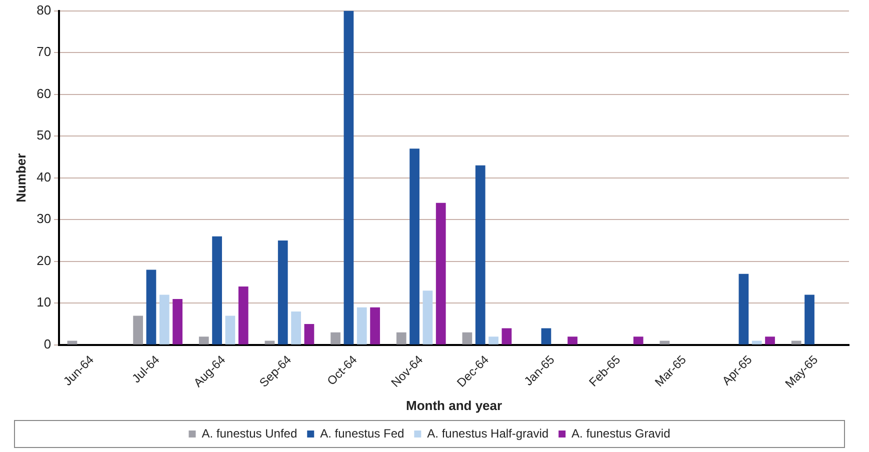 Image resolution: width=869 pixels, height=452 pixels. Describe the element at coordinates (44, 260) in the screenshot. I see `y-tick-label: 20` at that location.